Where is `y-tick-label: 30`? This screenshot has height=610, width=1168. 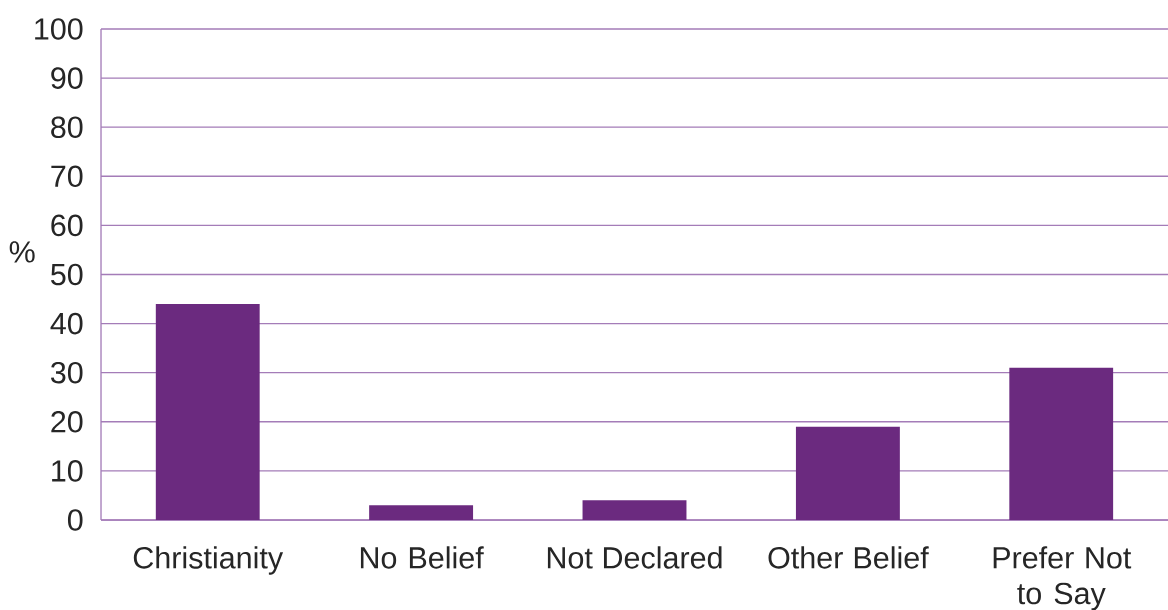 y-tick-label: 30 is located at coordinates (66, 372).